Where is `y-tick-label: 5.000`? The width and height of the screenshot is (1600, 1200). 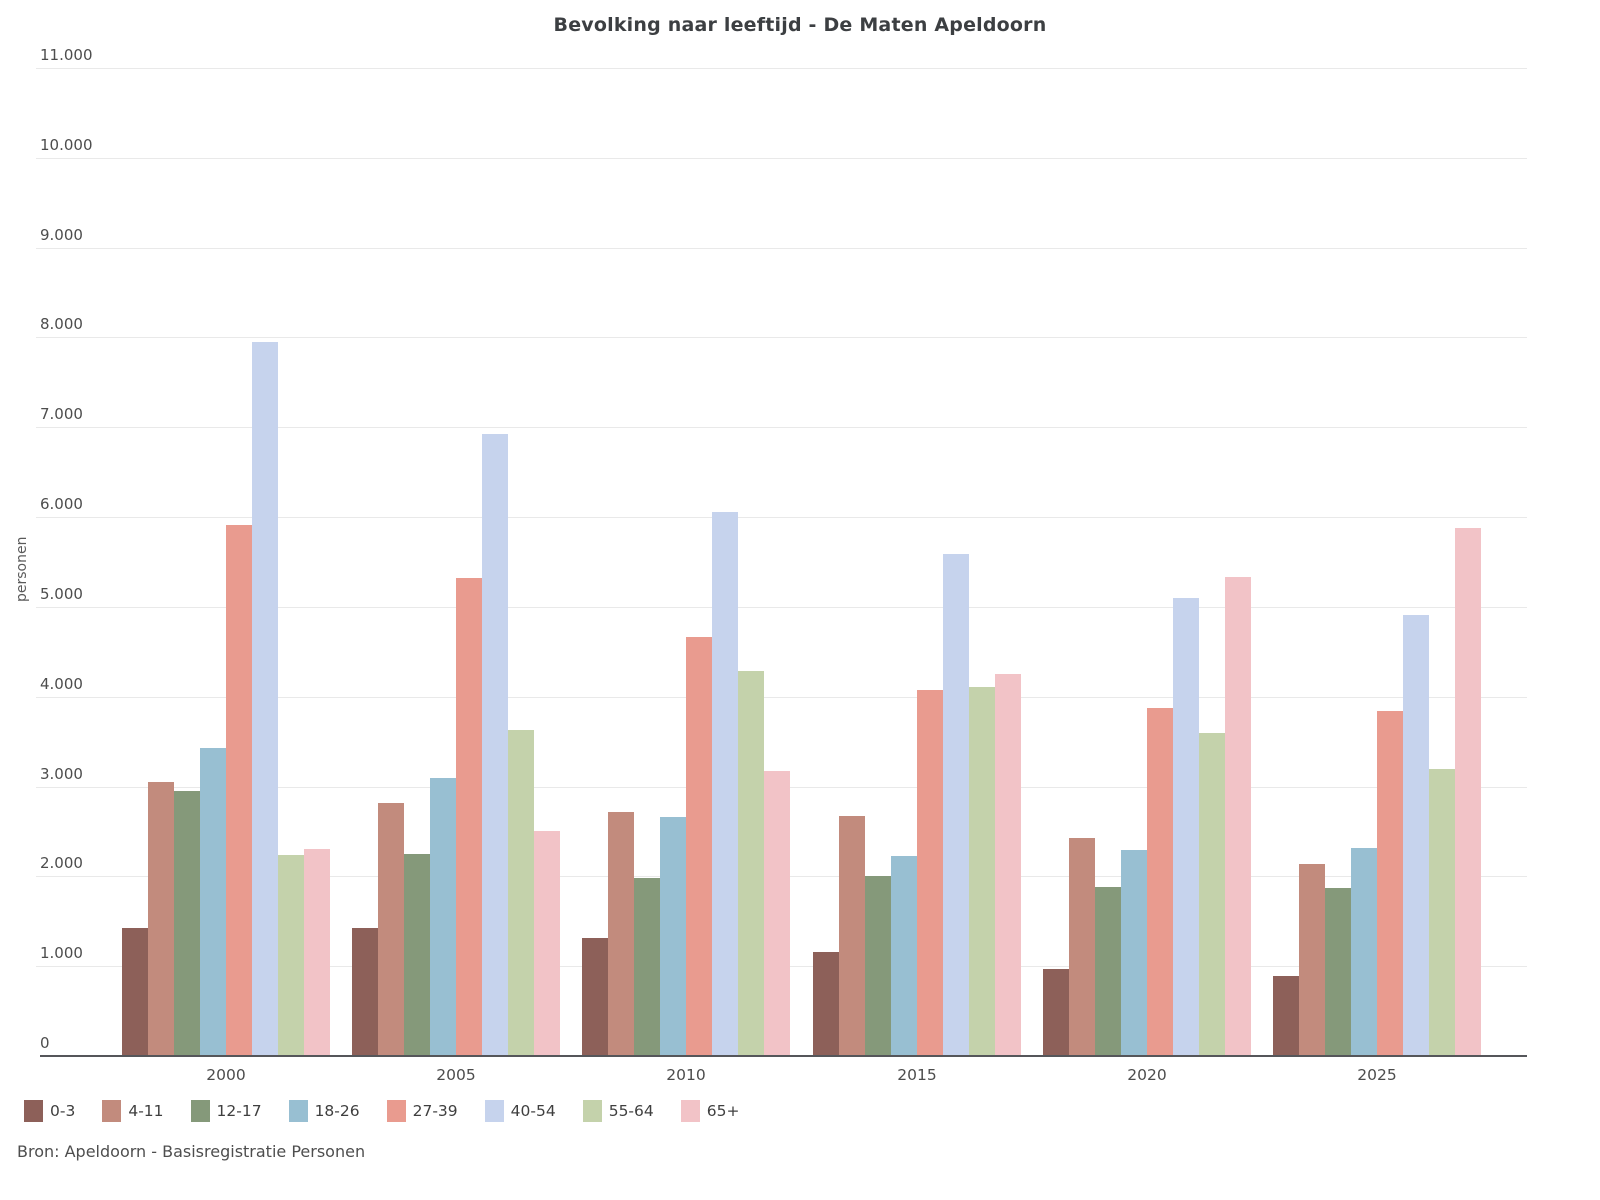
y-tick-label: 5.000 is located at coordinates (61, 594).